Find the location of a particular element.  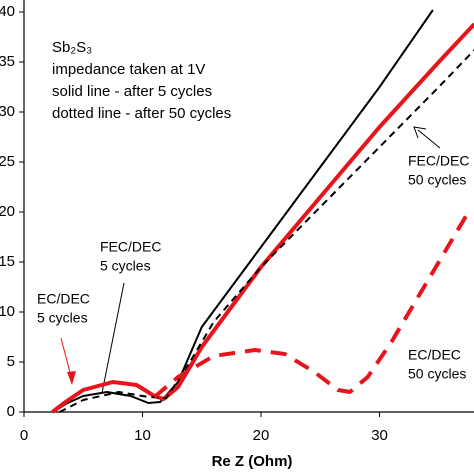

y-tick-label: 5 is located at coordinates (11, 361).